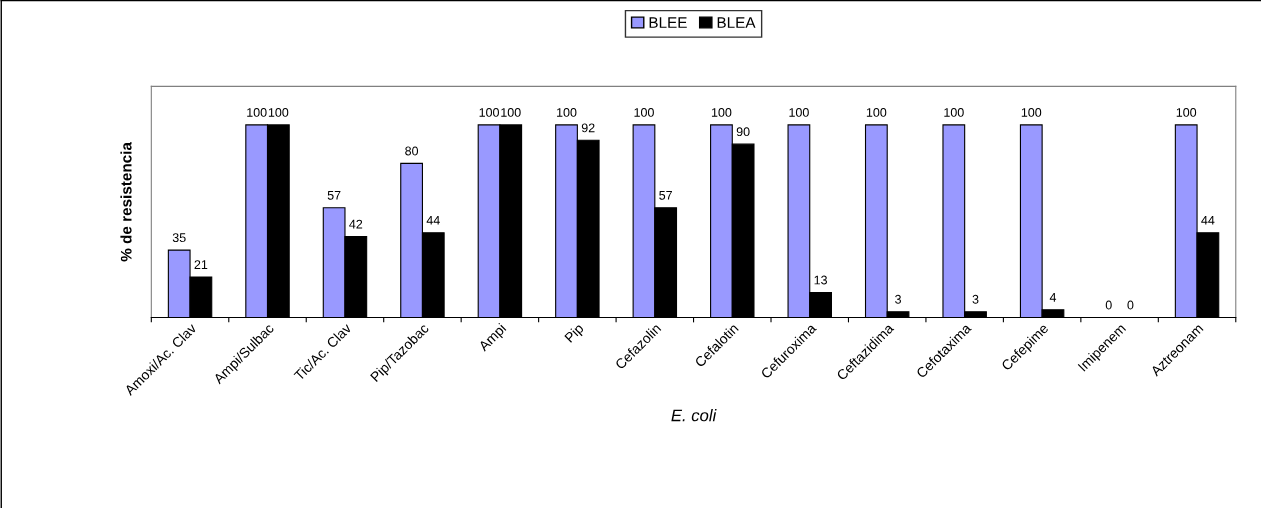  I want to click on legend-label: BLEE, so click(668, 22).